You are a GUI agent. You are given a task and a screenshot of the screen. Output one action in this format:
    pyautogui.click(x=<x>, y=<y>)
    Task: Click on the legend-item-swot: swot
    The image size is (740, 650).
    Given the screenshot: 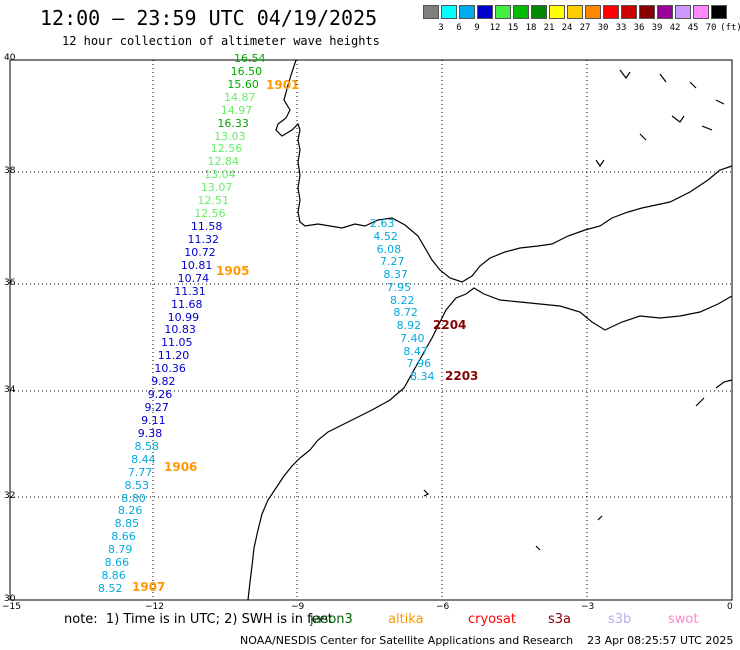 What is the action you would take?
    pyautogui.click(x=683, y=619)
    